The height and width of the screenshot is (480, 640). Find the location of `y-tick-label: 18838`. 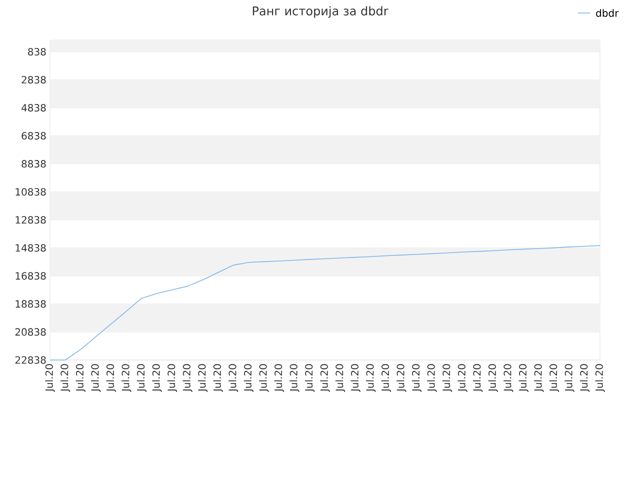

y-tick-label: 18838 is located at coordinates (31, 304).